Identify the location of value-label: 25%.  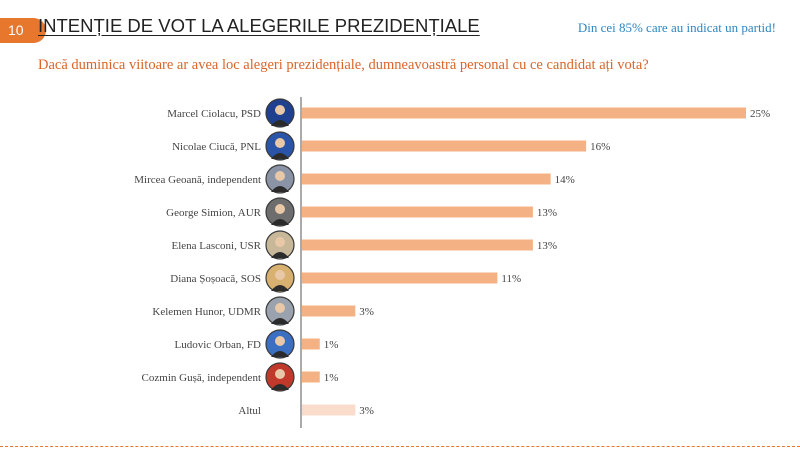
(760, 114).